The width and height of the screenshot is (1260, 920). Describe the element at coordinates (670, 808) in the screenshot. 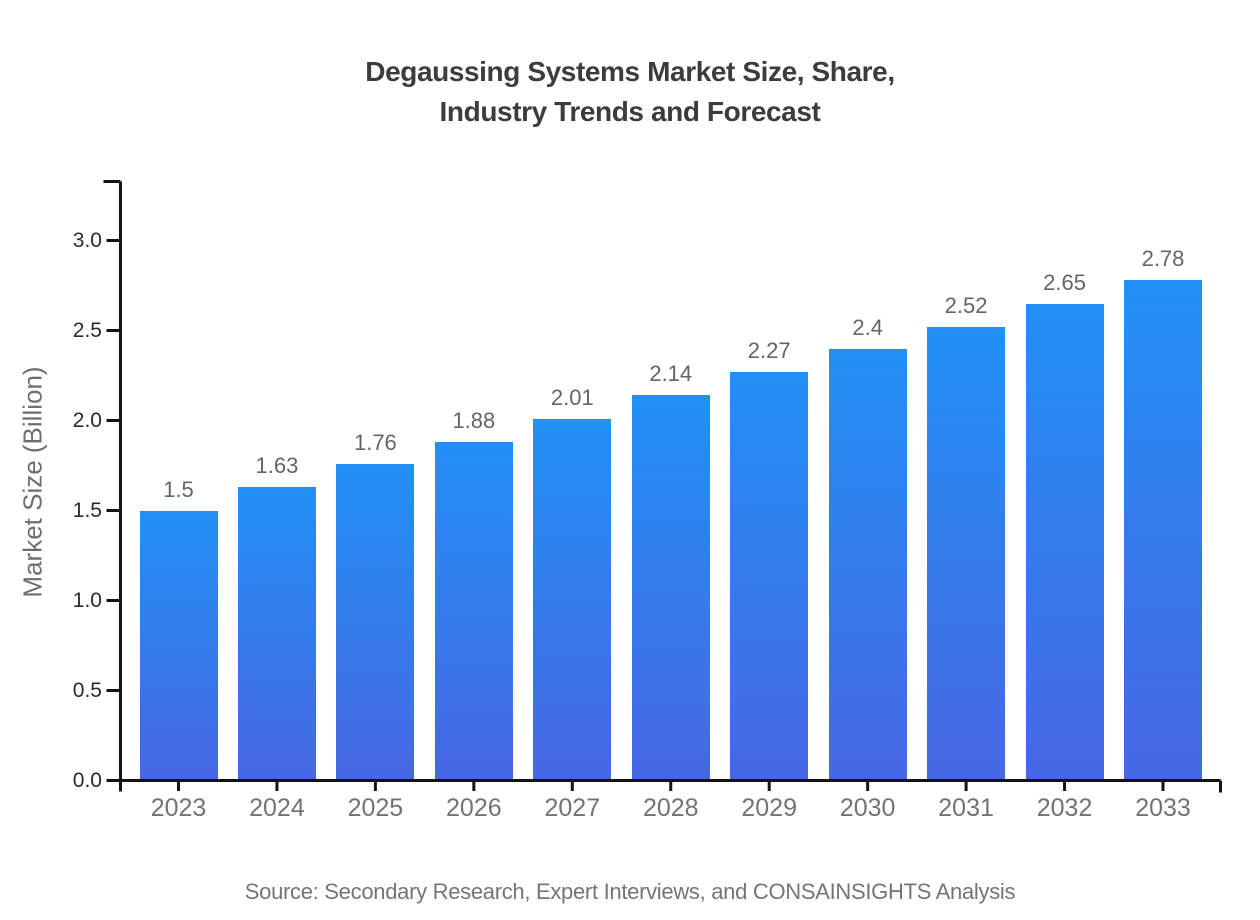

I see `x-tick-label: 2028` at that location.